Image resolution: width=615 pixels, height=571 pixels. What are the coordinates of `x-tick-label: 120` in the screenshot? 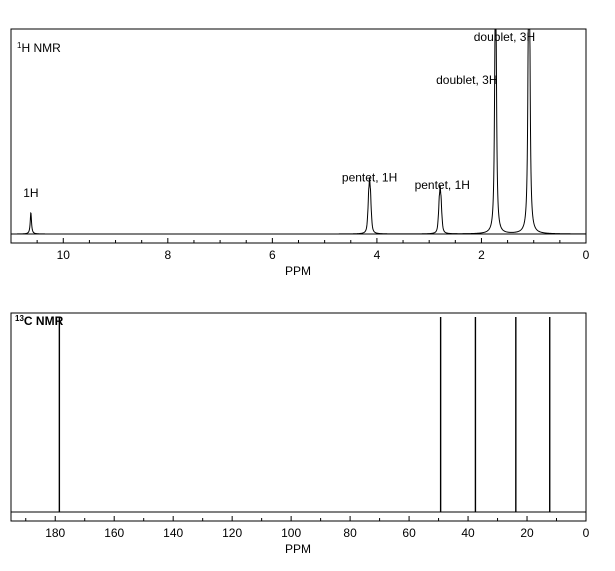 It's located at (232, 533).